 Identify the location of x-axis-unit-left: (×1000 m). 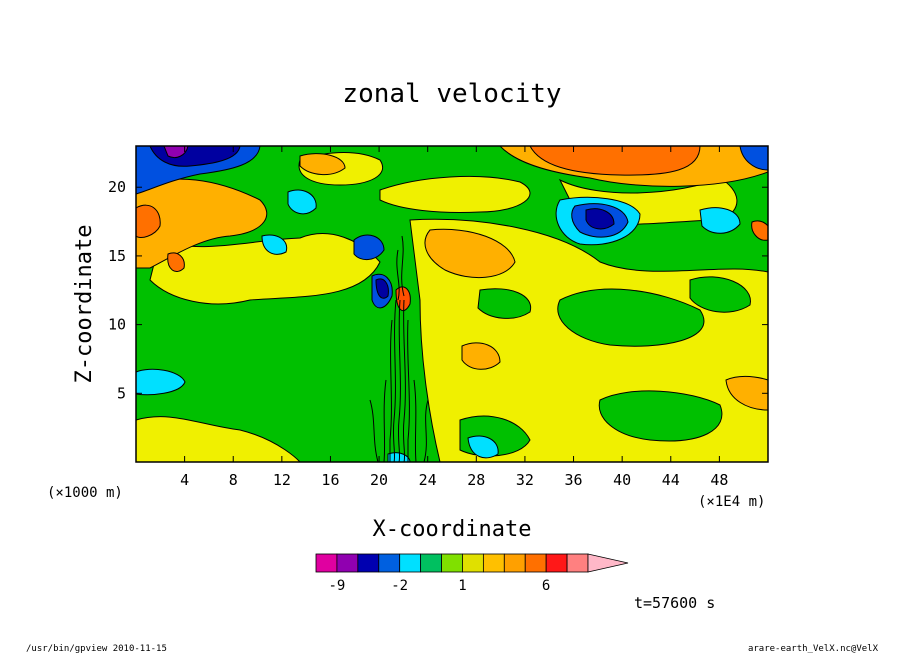
(85, 493).